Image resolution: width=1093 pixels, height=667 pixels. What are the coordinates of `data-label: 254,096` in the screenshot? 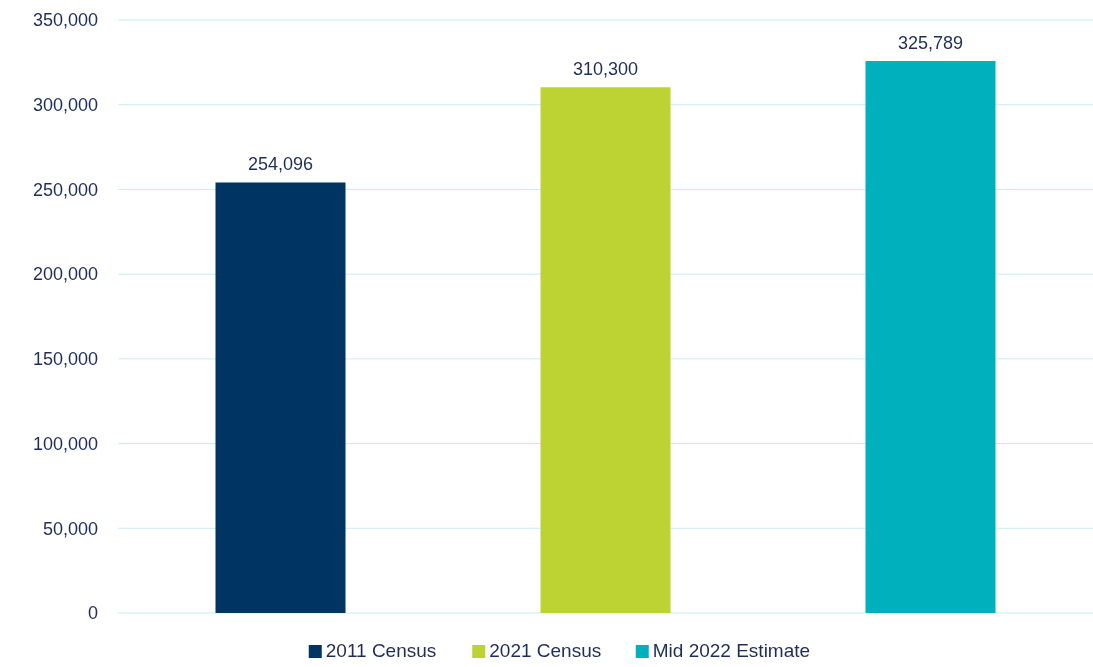 It's located at (280, 164).